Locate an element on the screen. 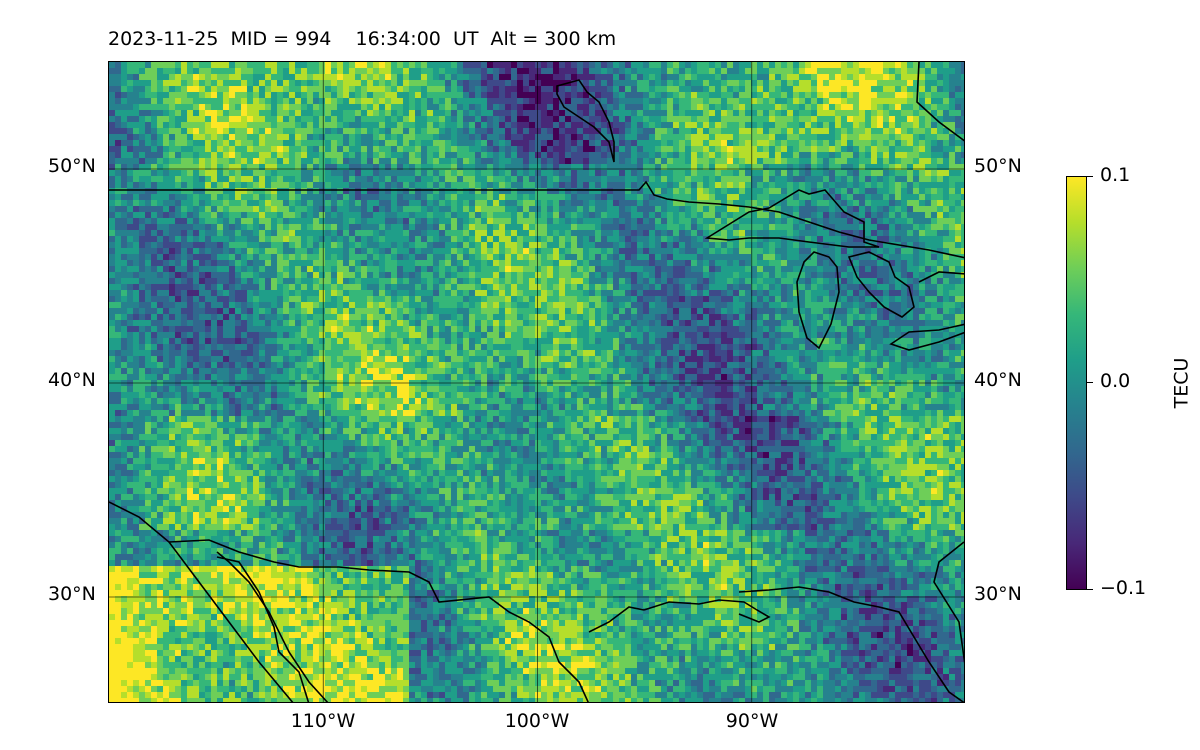 The image size is (1200, 750). colorbar is located at coordinates (1076, 383).